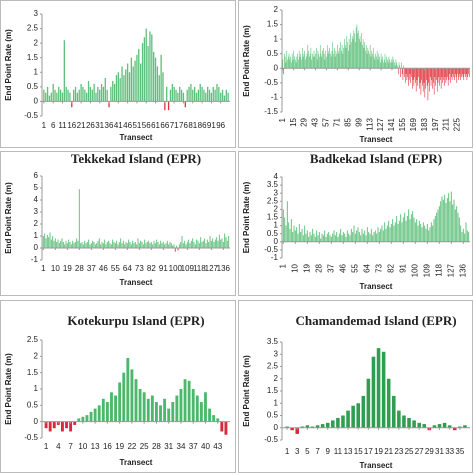 This screenshot has width=474, height=474. Describe the element at coordinates (53, 125) in the screenshot. I see `x-tick-label: 6` at that location.